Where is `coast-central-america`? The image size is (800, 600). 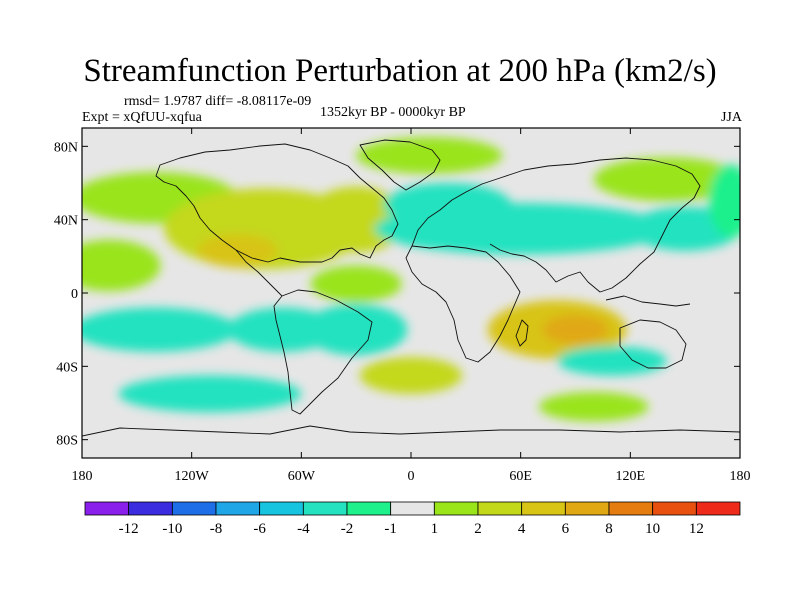 coast-central-america is located at coordinates (259, 273).